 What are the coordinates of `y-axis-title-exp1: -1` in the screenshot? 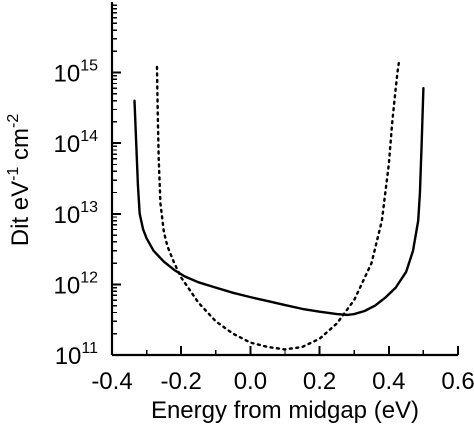 It's located at (13, 174).